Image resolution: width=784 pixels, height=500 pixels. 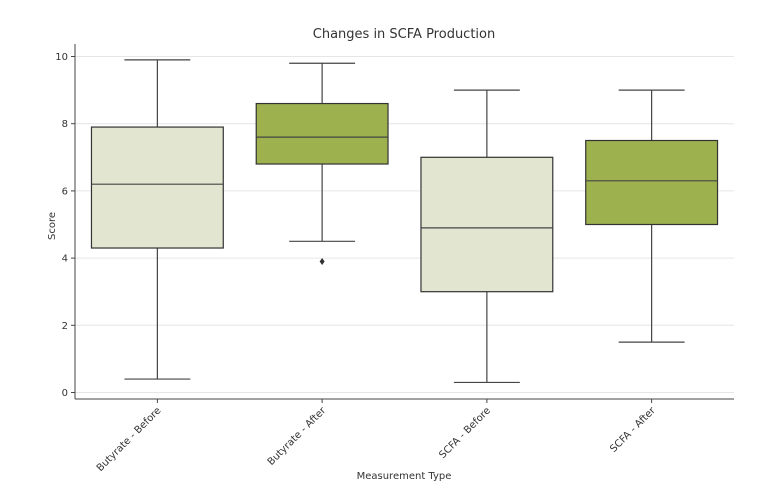 I want to click on x-axis-label: Measurement Type, so click(x=404, y=476).